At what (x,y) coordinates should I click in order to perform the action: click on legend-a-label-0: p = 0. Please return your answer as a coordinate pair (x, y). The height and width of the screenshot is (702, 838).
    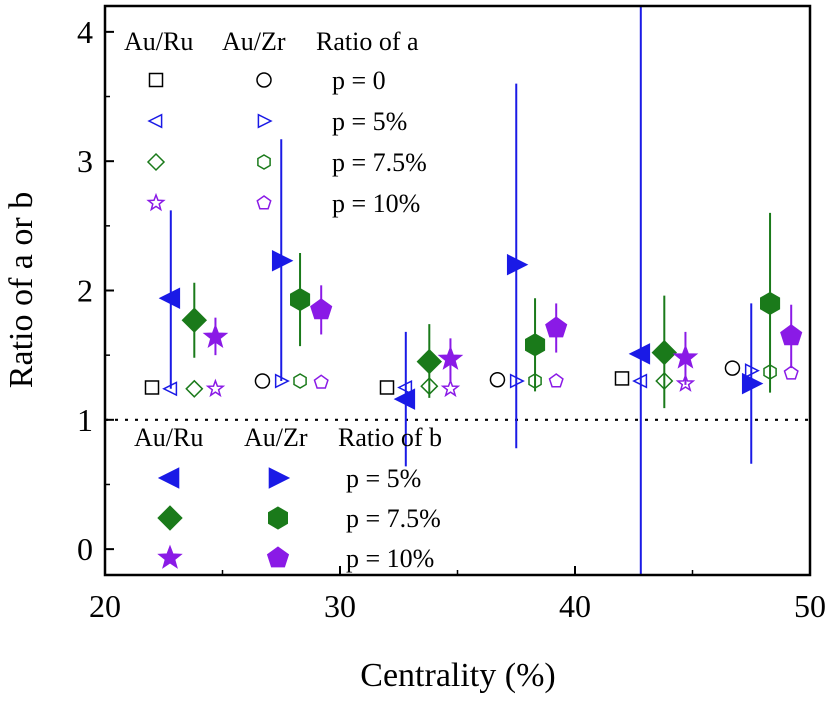
    Looking at the image, I should click on (359, 80).